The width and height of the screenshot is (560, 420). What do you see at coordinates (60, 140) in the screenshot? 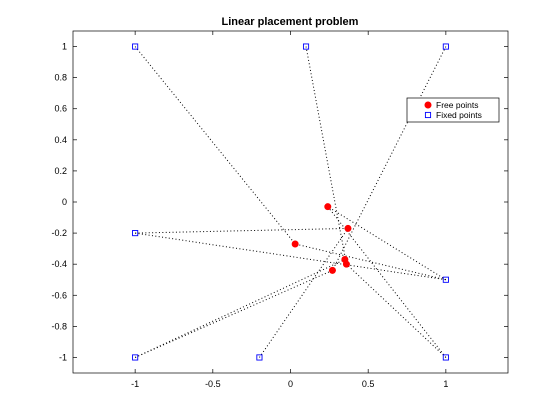
I see `y-tick-label: 0.4` at bounding box center [60, 140].